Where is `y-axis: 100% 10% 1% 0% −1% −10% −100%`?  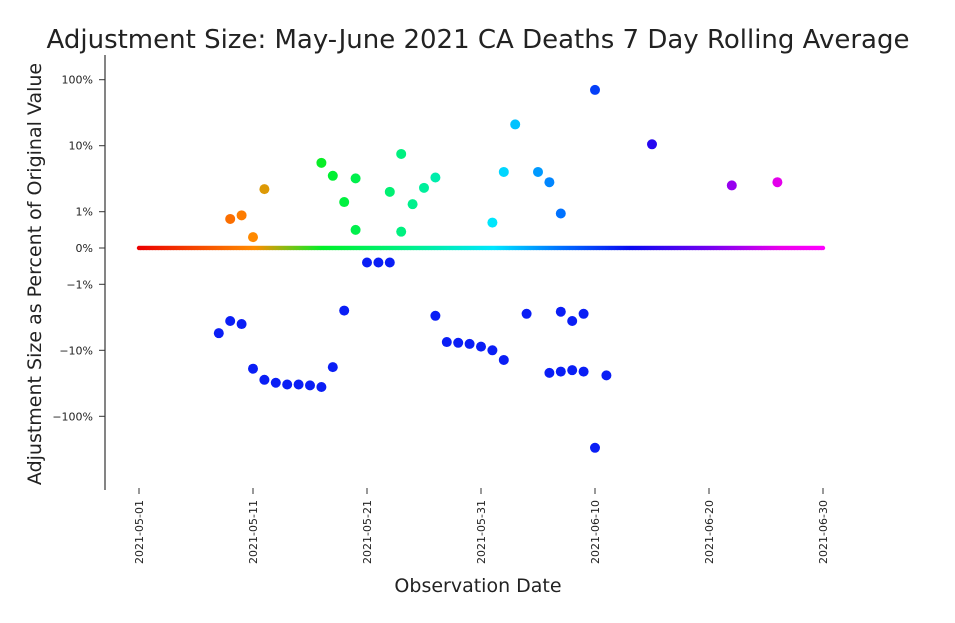 y-axis: 100% 10% 1% 0% −1% −10% −100% is located at coordinates (79, 272).